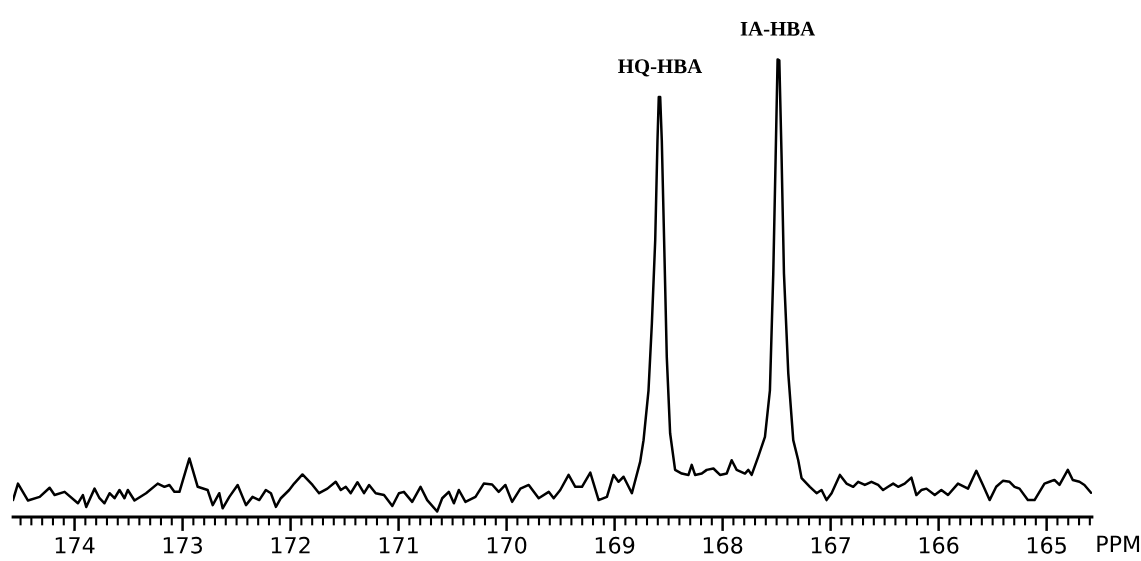  I want to click on x-tick-label: 169, so click(615, 545).